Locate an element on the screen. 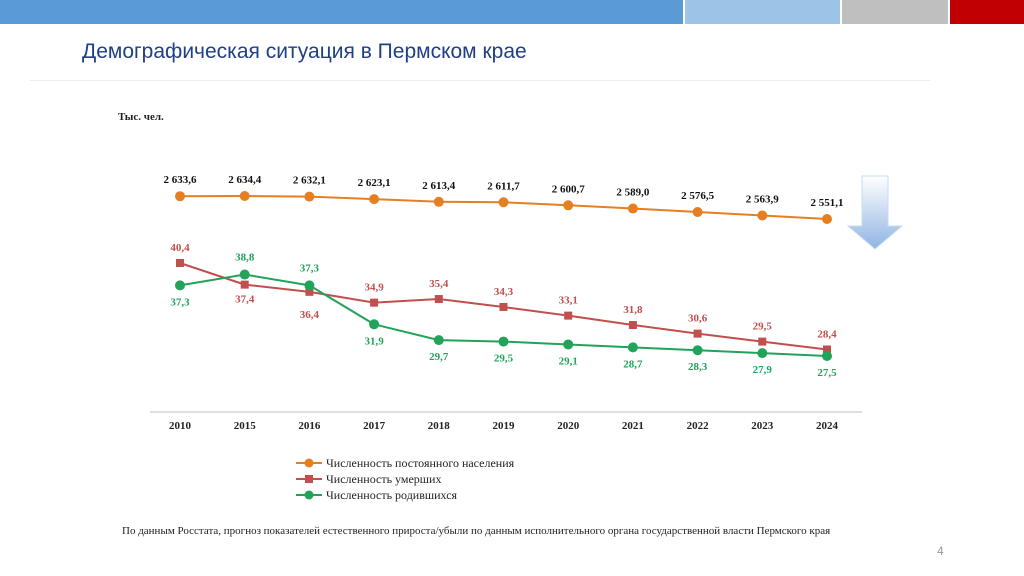  series-1-point-2017 is located at coordinates (374, 199).